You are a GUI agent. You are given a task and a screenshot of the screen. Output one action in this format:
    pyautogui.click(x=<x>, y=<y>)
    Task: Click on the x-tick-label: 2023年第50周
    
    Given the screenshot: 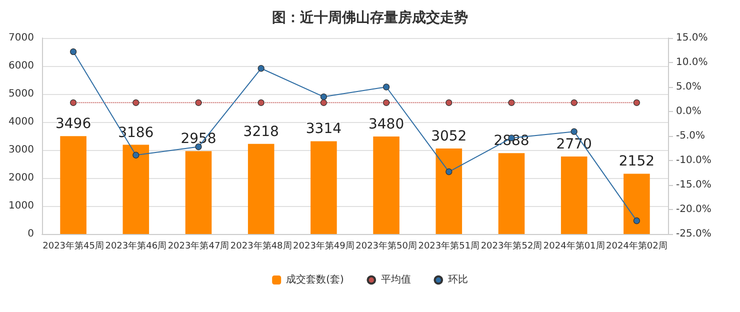 What is the action you would take?
    pyautogui.click(x=386, y=246)
    